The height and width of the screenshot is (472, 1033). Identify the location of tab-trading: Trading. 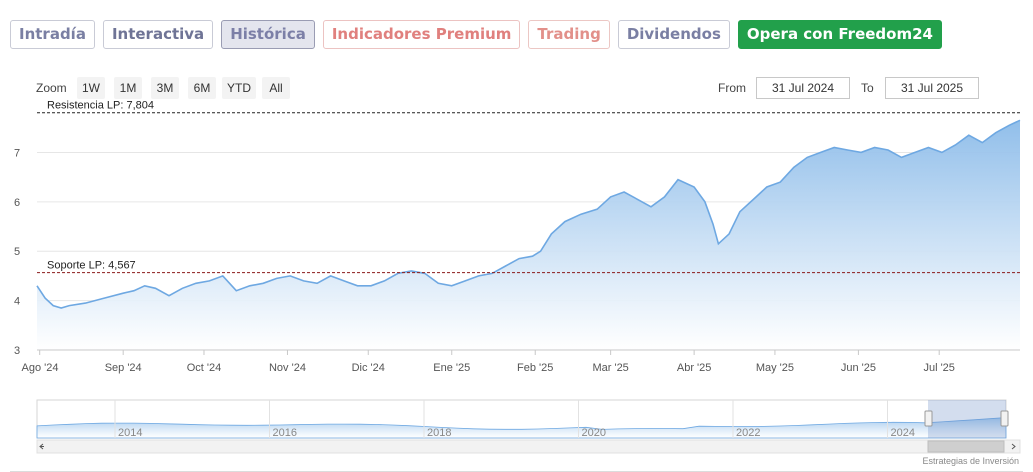
(569, 34).